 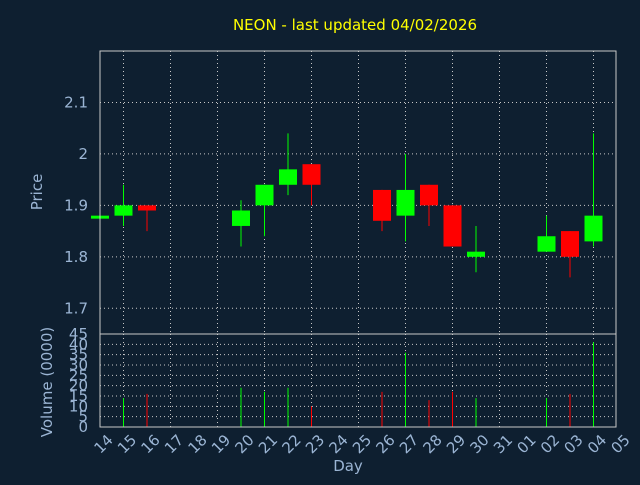 I want to click on x-tick-label: 04, so click(x=597, y=444).